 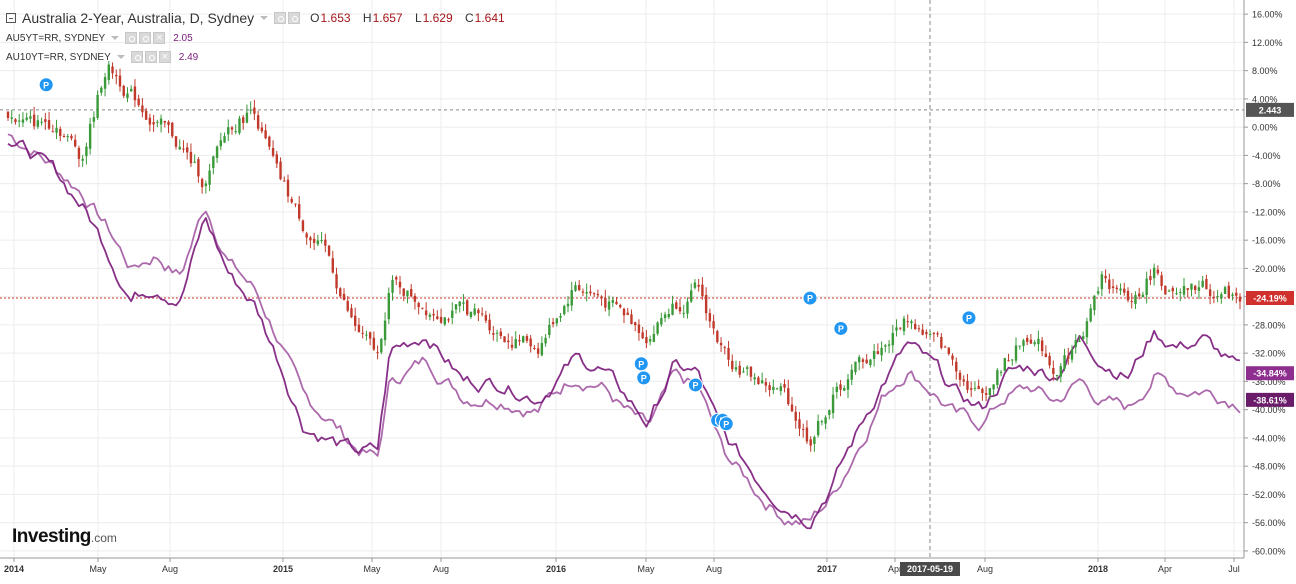 I want to click on settings-icon, so click(x=280, y=18).